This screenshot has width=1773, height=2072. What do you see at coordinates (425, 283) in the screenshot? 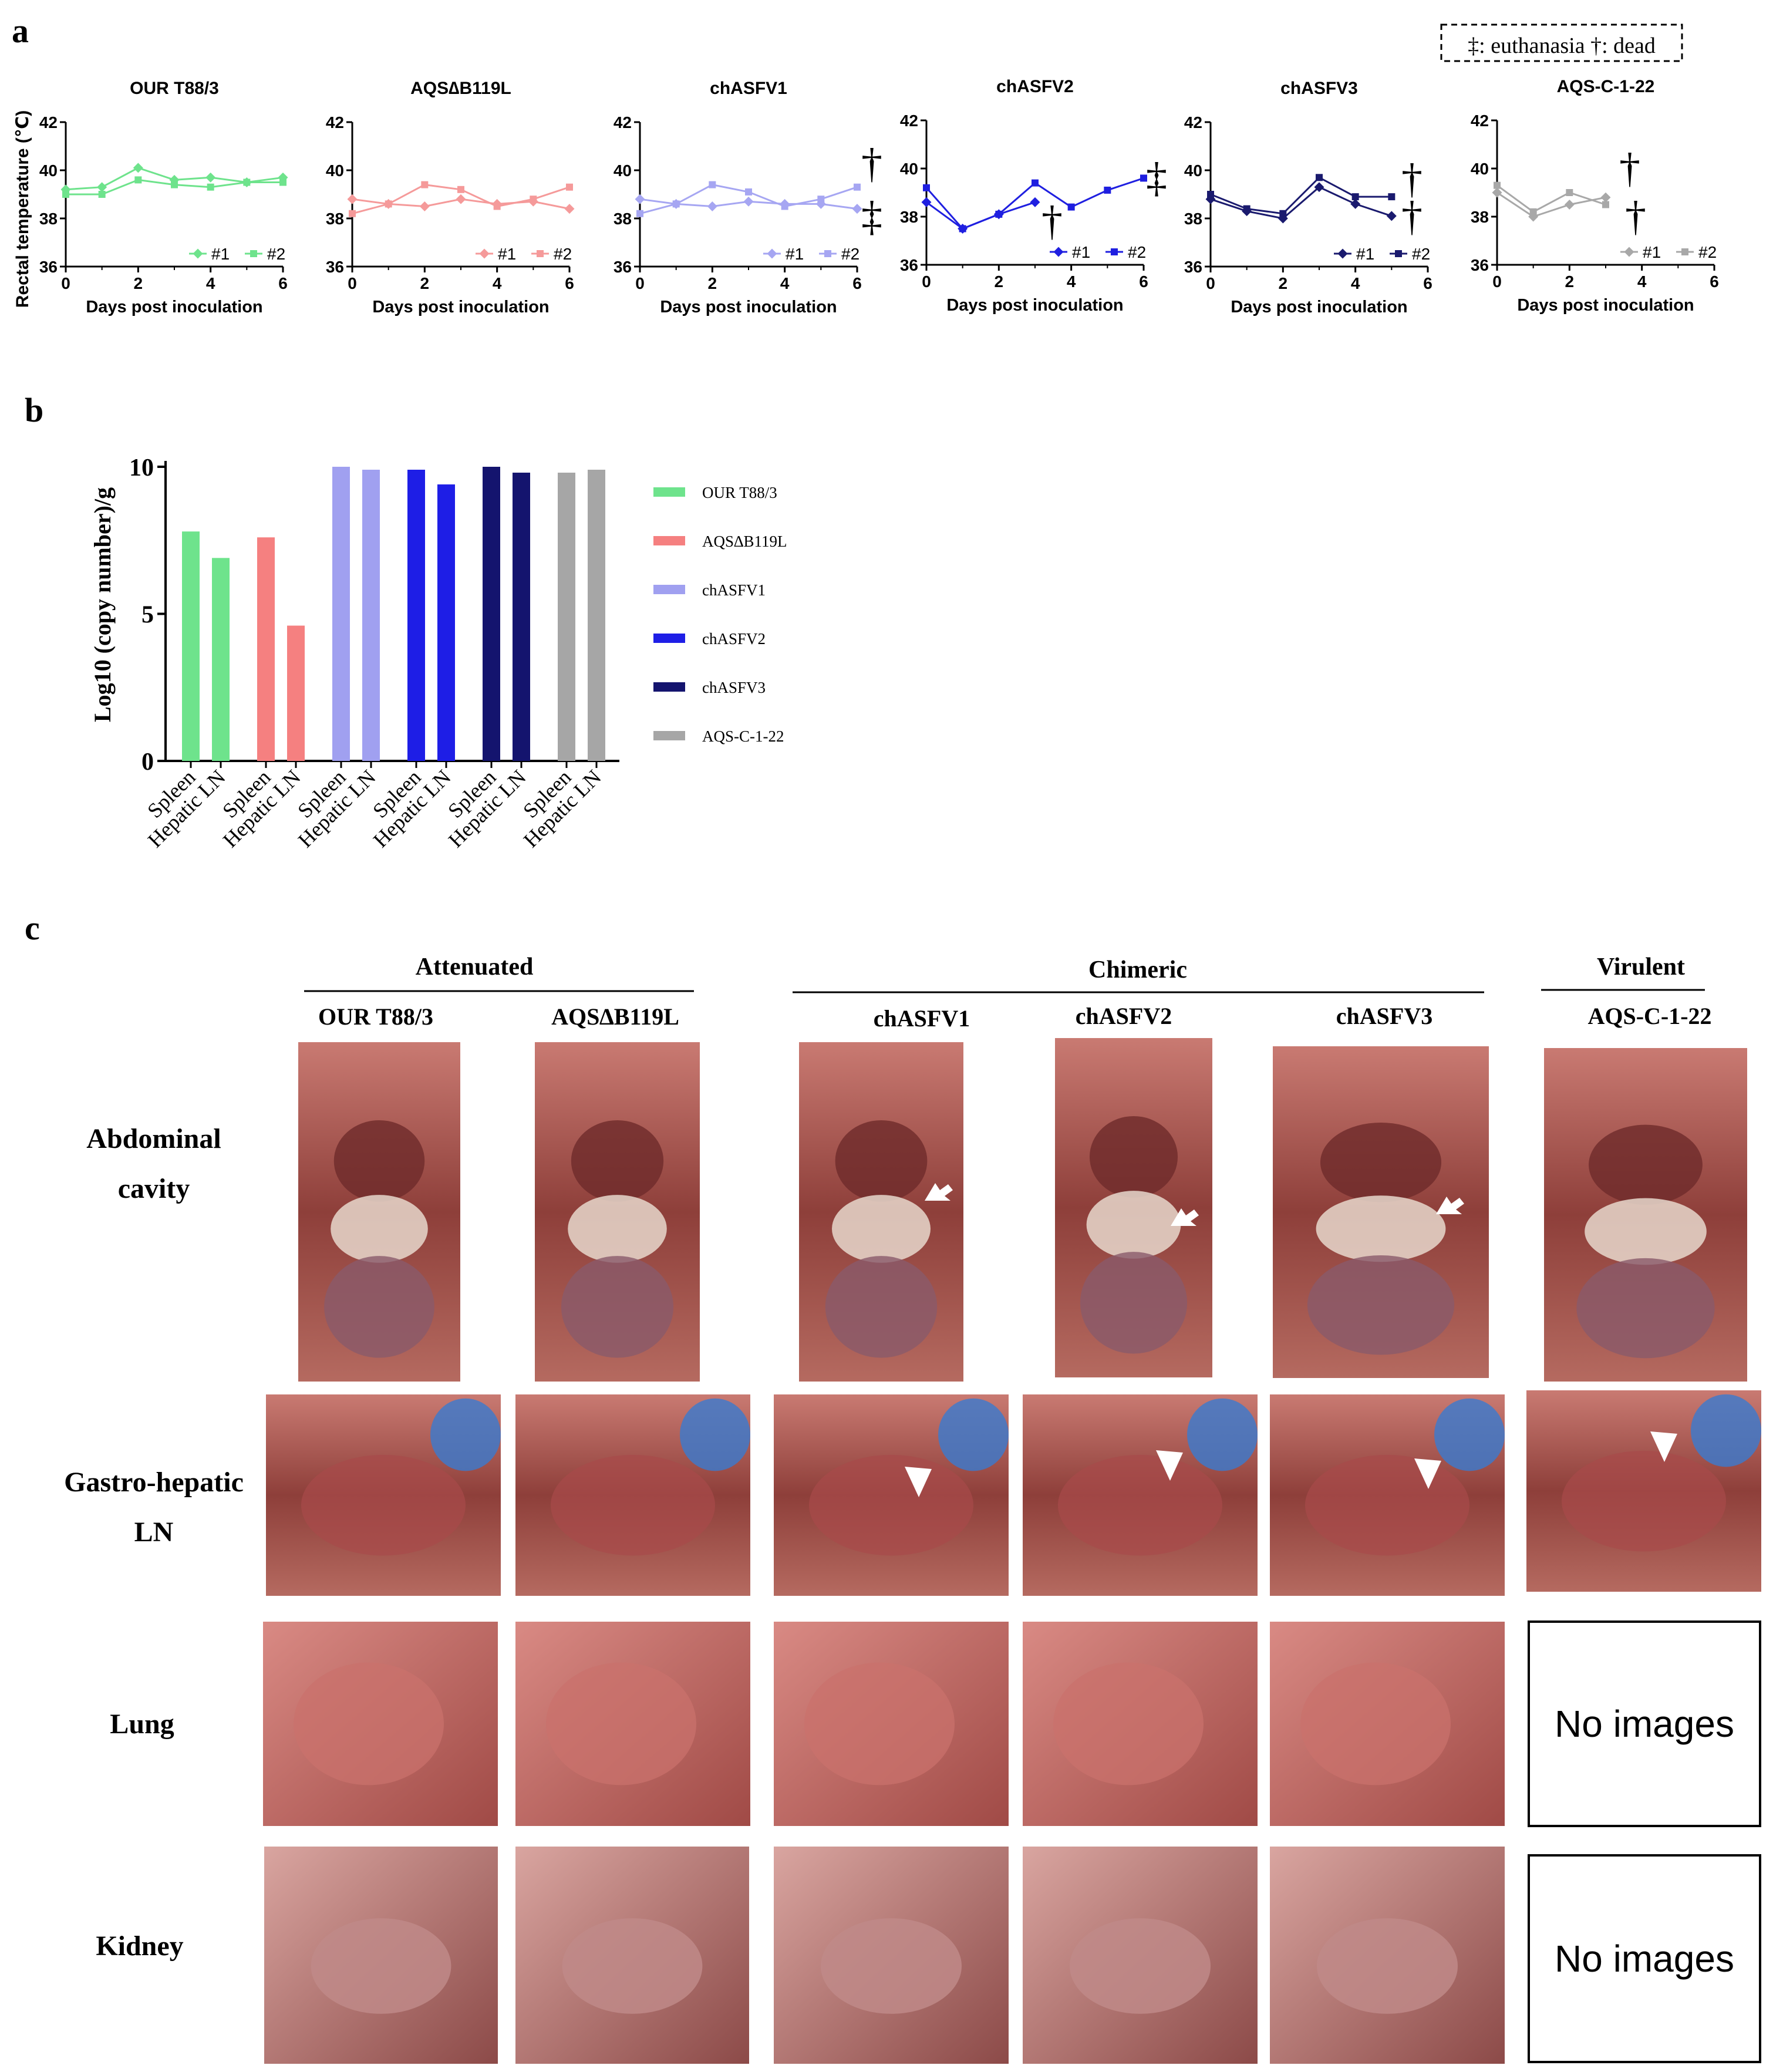
I see `x-tick-label: 2` at bounding box center [425, 283].